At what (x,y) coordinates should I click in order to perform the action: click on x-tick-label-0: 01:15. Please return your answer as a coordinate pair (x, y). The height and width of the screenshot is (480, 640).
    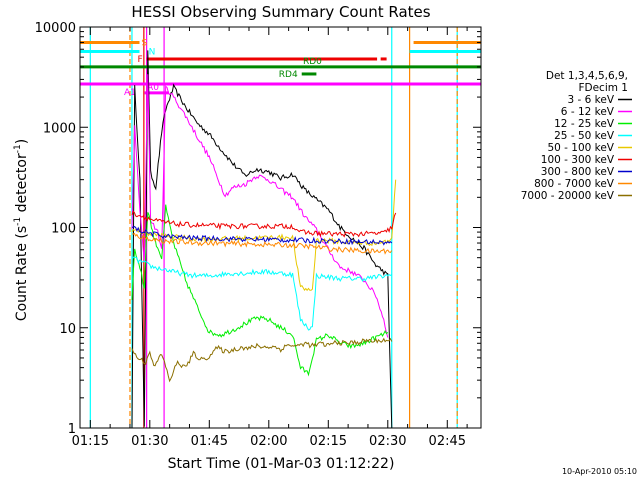
    Looking at the image, I should click on (90, 441).